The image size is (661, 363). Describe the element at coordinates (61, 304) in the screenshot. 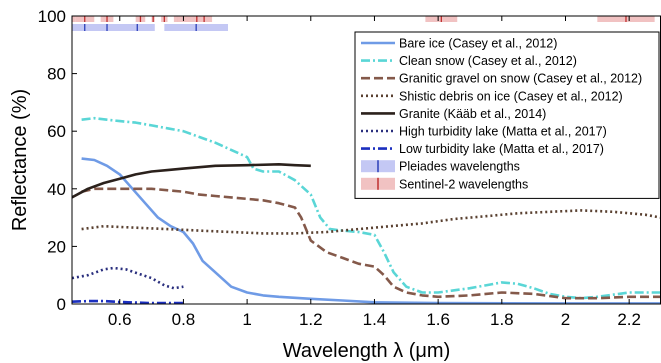

I see `y-tick-label: 0` at that location.